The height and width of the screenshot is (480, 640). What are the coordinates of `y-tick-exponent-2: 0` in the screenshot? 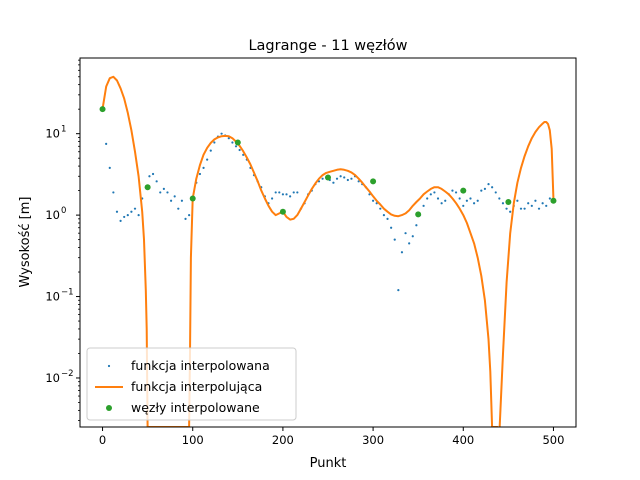 It's located at (63, 211).